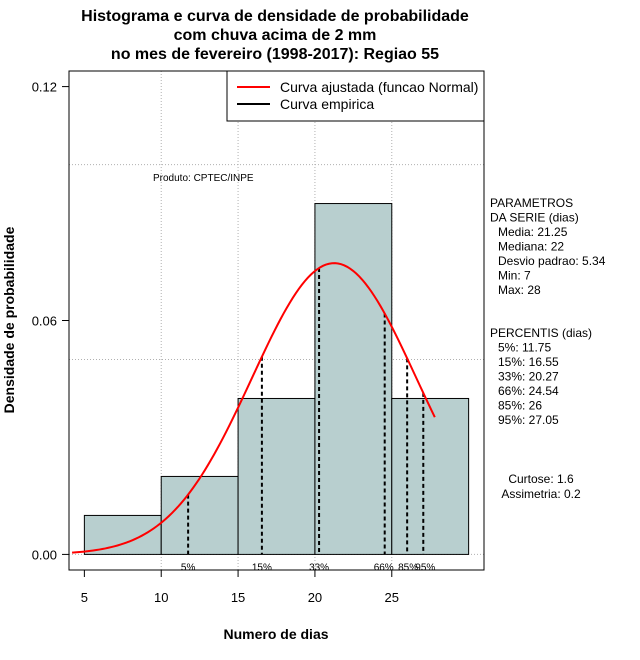 The width and height of the screenshot is (640, 660). What do you see at coordinates (425, 567) in the screenshot?
I see `percentile-label: 95%` at bounding box center [425, 567].